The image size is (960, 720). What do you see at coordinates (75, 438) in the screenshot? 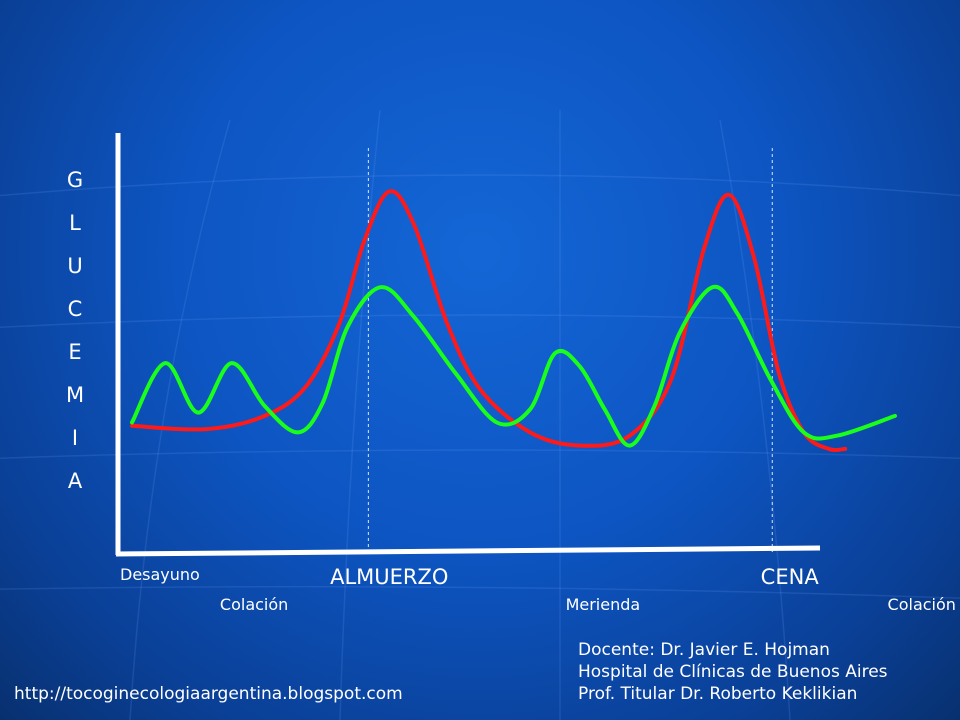
I see `y-axis-label-letter: I` at bounding box center [75, 438].